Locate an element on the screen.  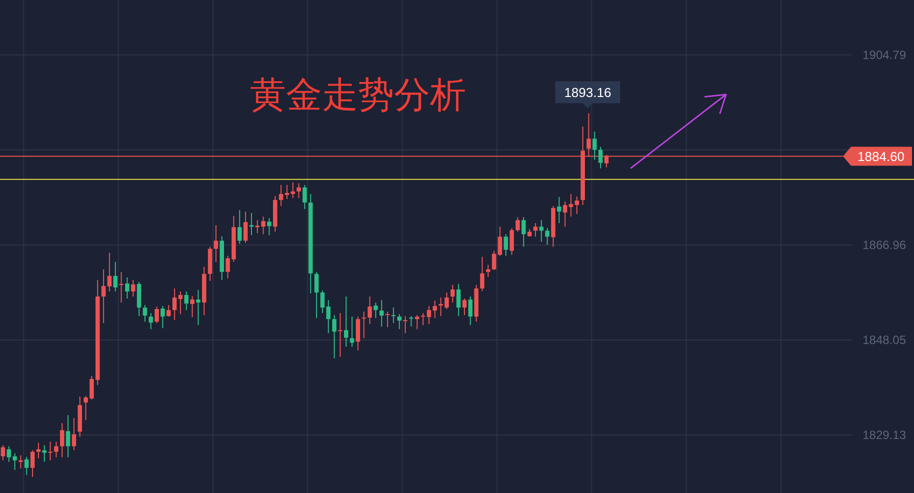
text: 黄金走势分析 is located at coordinates (358, 95).